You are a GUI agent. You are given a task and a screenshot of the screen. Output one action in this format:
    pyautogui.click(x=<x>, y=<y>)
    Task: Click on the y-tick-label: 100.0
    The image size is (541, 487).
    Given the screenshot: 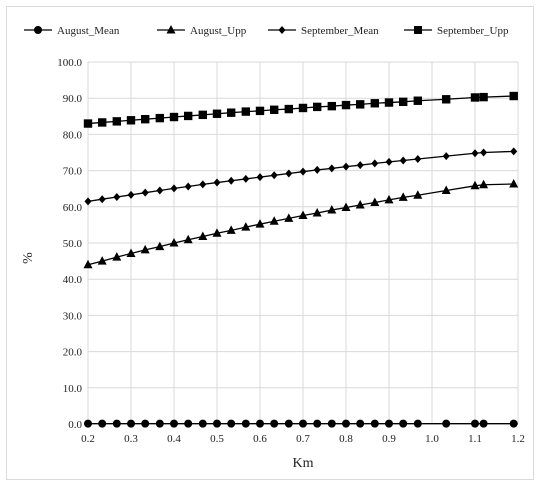 What is the action you would take?
    pyautogui.click(x=69, y=63)
    